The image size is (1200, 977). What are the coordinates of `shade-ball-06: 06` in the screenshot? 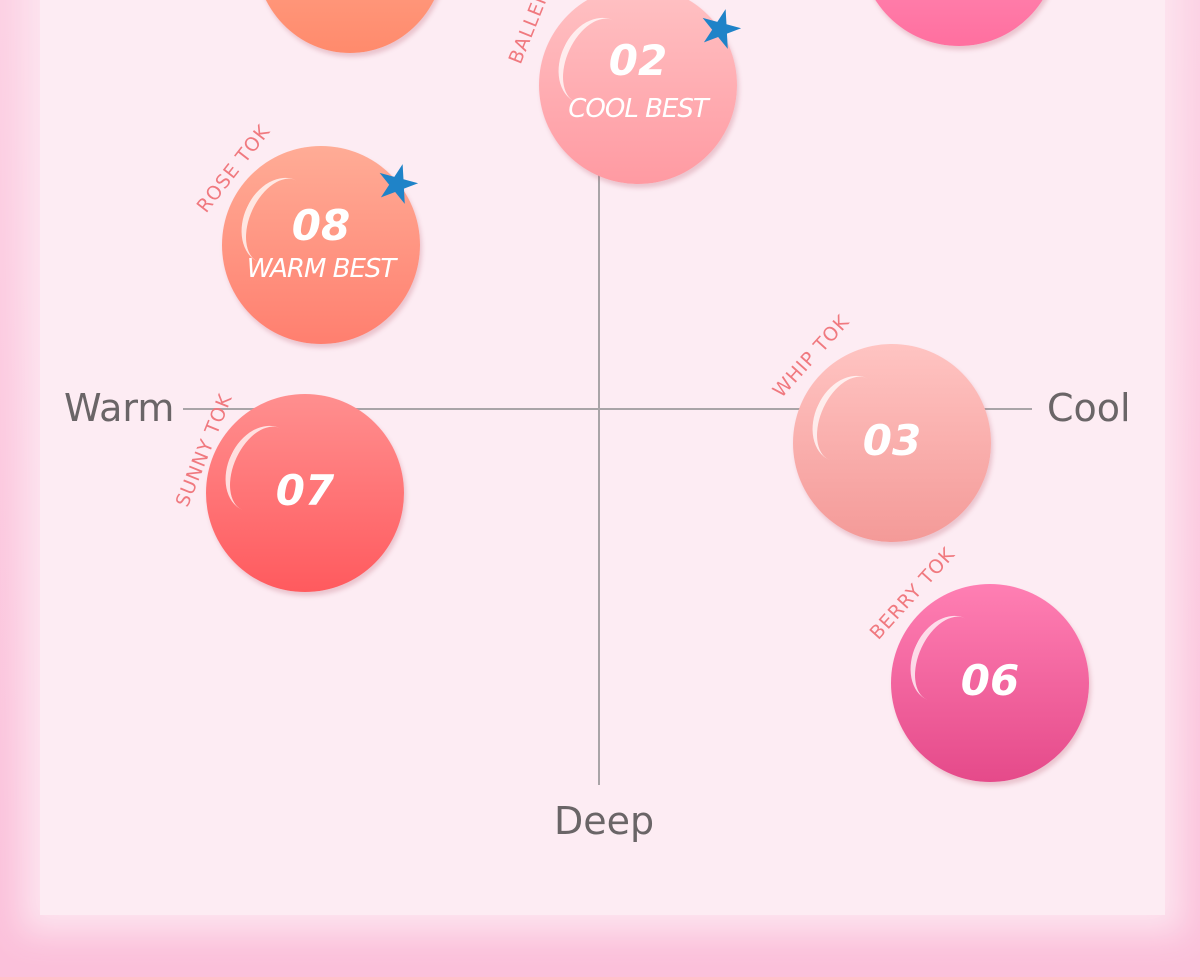 It's located at (990, 683).